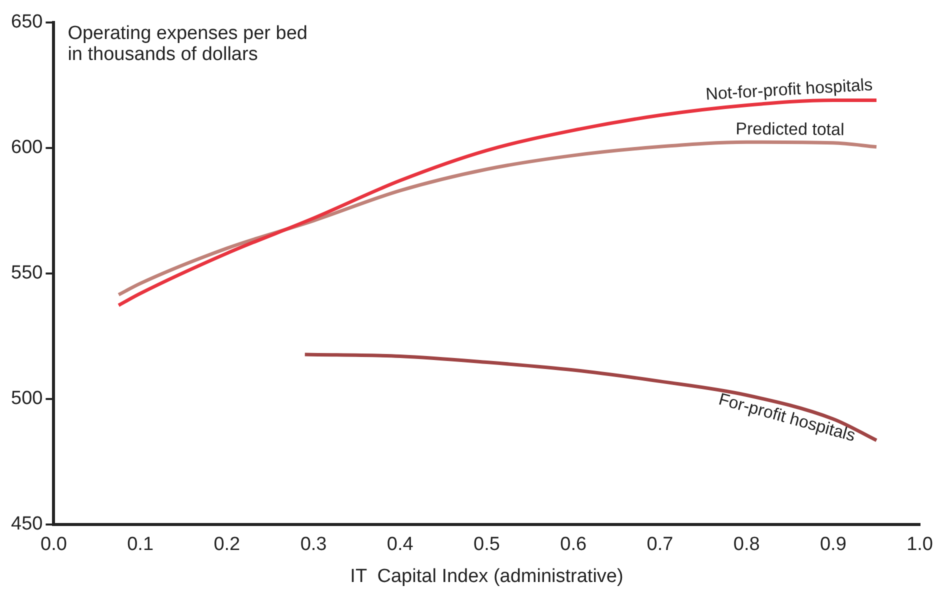 Image resolution: width=944 pixels, height=600 pixels. I want to click on x-axis-title: IT Capital Index (administrative), so click(487, 576).